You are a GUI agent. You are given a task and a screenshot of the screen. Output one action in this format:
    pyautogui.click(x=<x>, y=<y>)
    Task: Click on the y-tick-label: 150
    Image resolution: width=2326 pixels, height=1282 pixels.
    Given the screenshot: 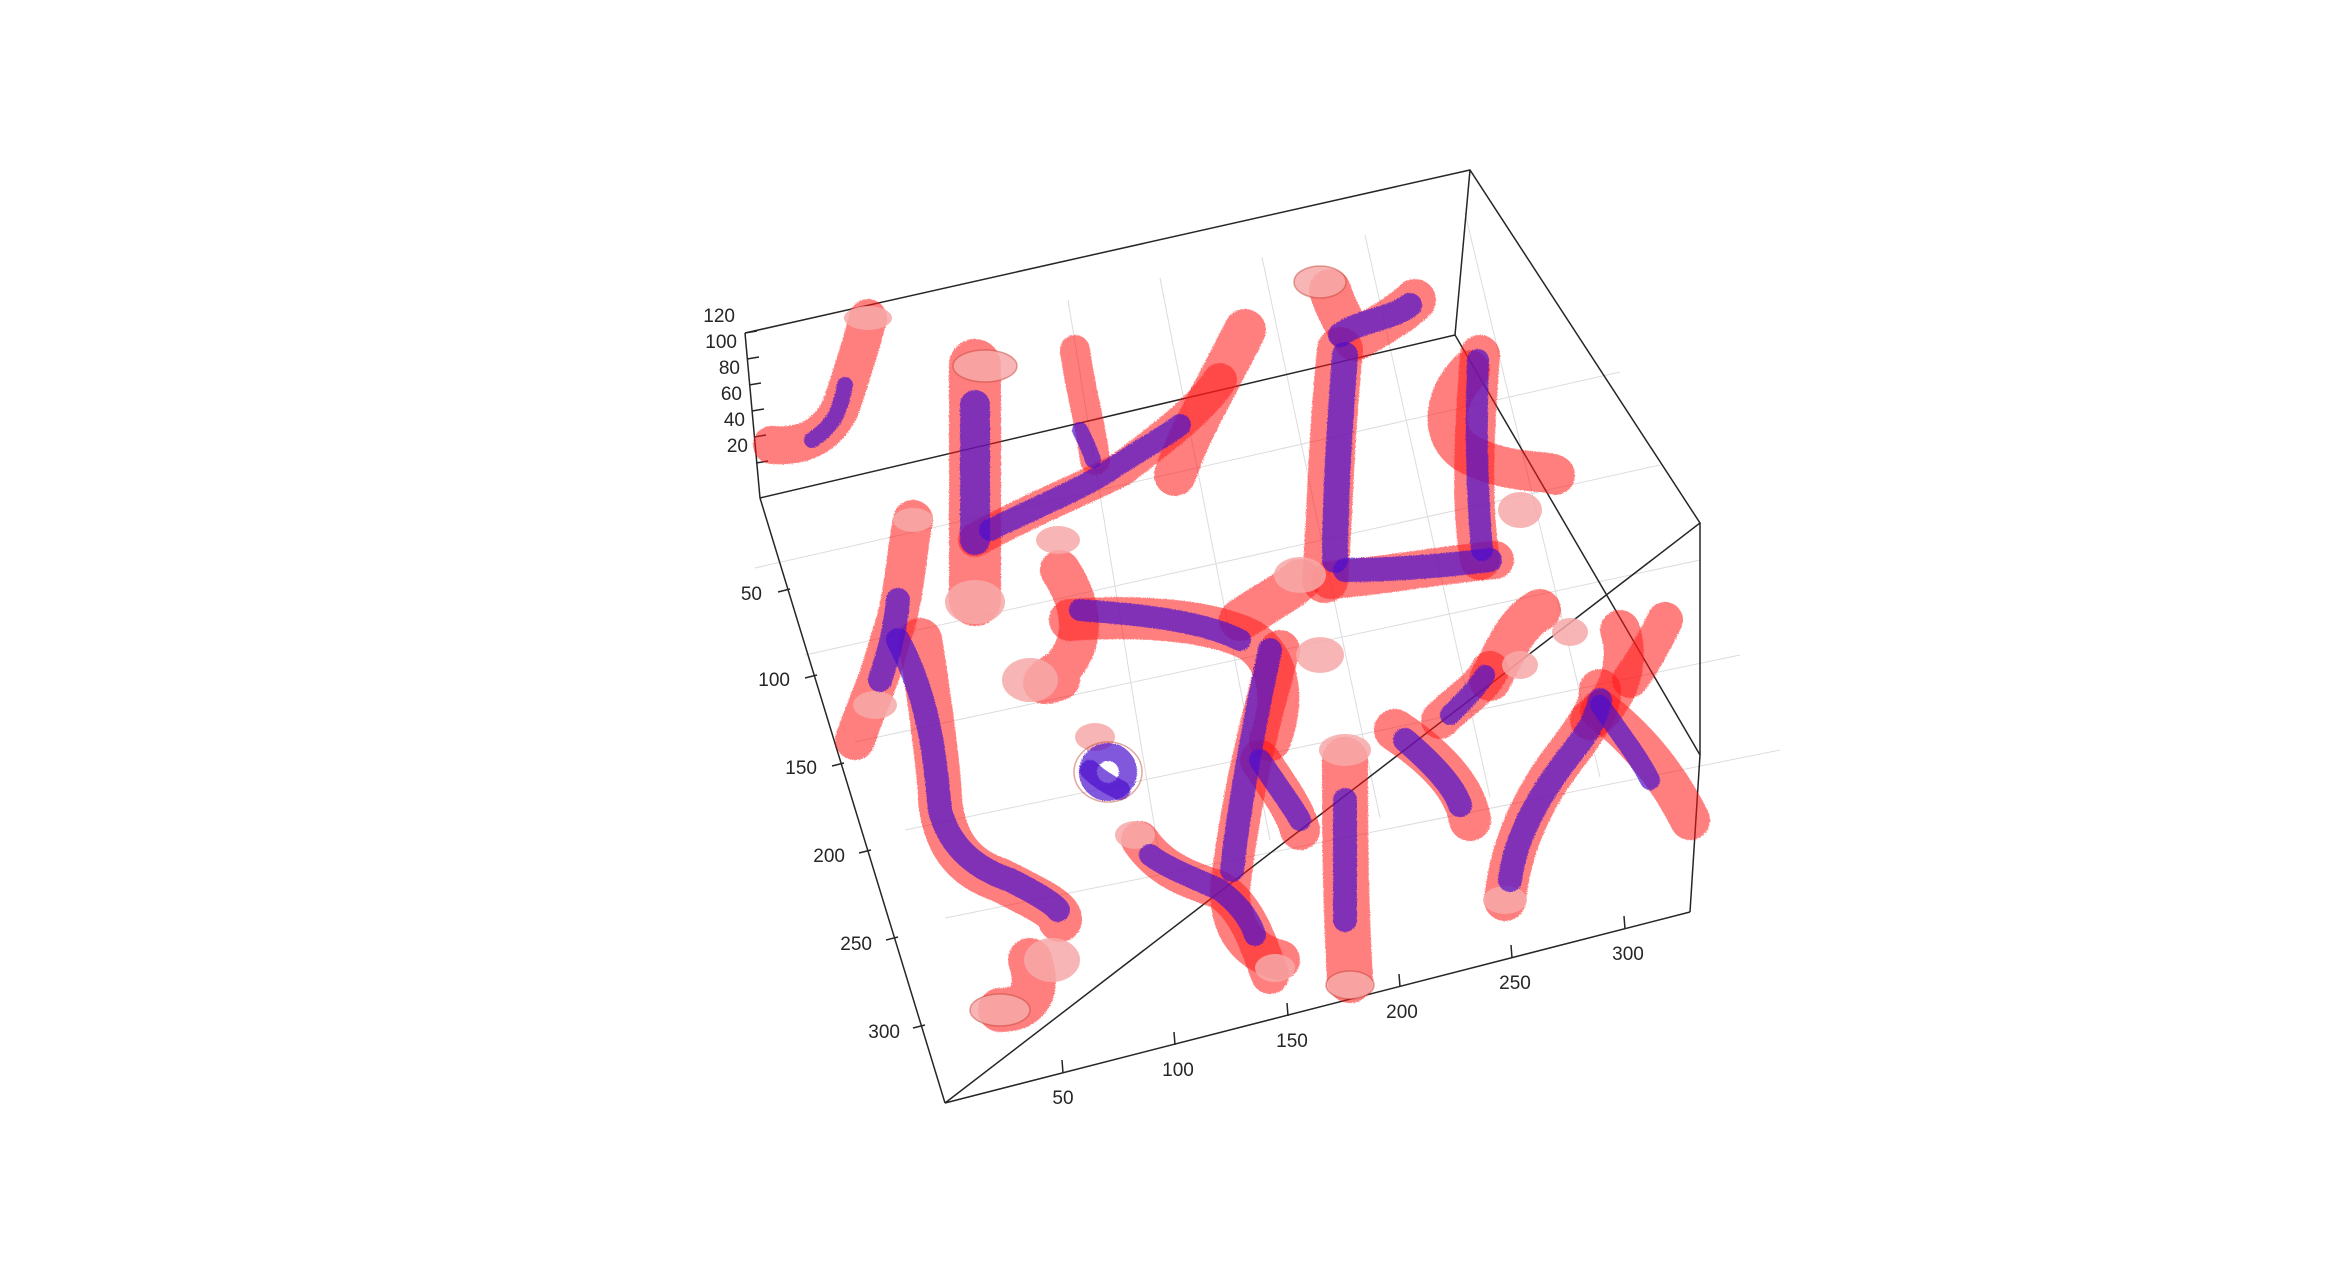 What is the action you would take?
    pyautogui.click(x=801, y=768)
    